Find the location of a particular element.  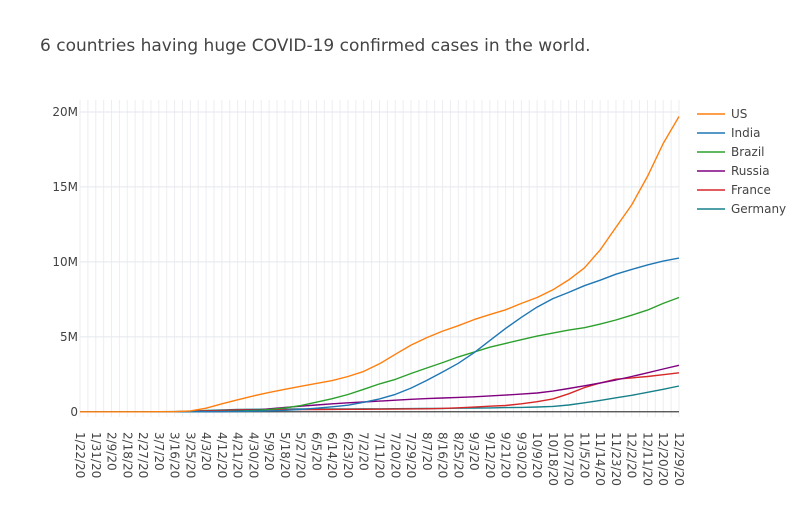

x-tick-label: 7/2/20 is located at coordinates (364, 451).